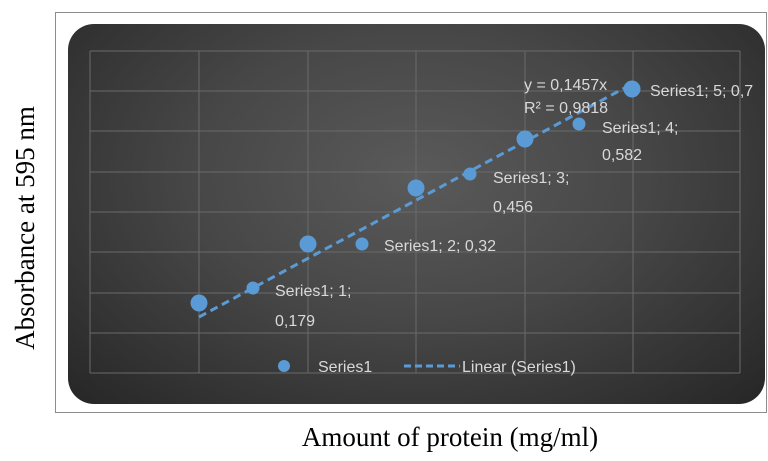 This screenshot has width=768, height=461. Describe the element at coordinates (622, 155) in the screenshot. I see `data-label: 0,582` at that location.